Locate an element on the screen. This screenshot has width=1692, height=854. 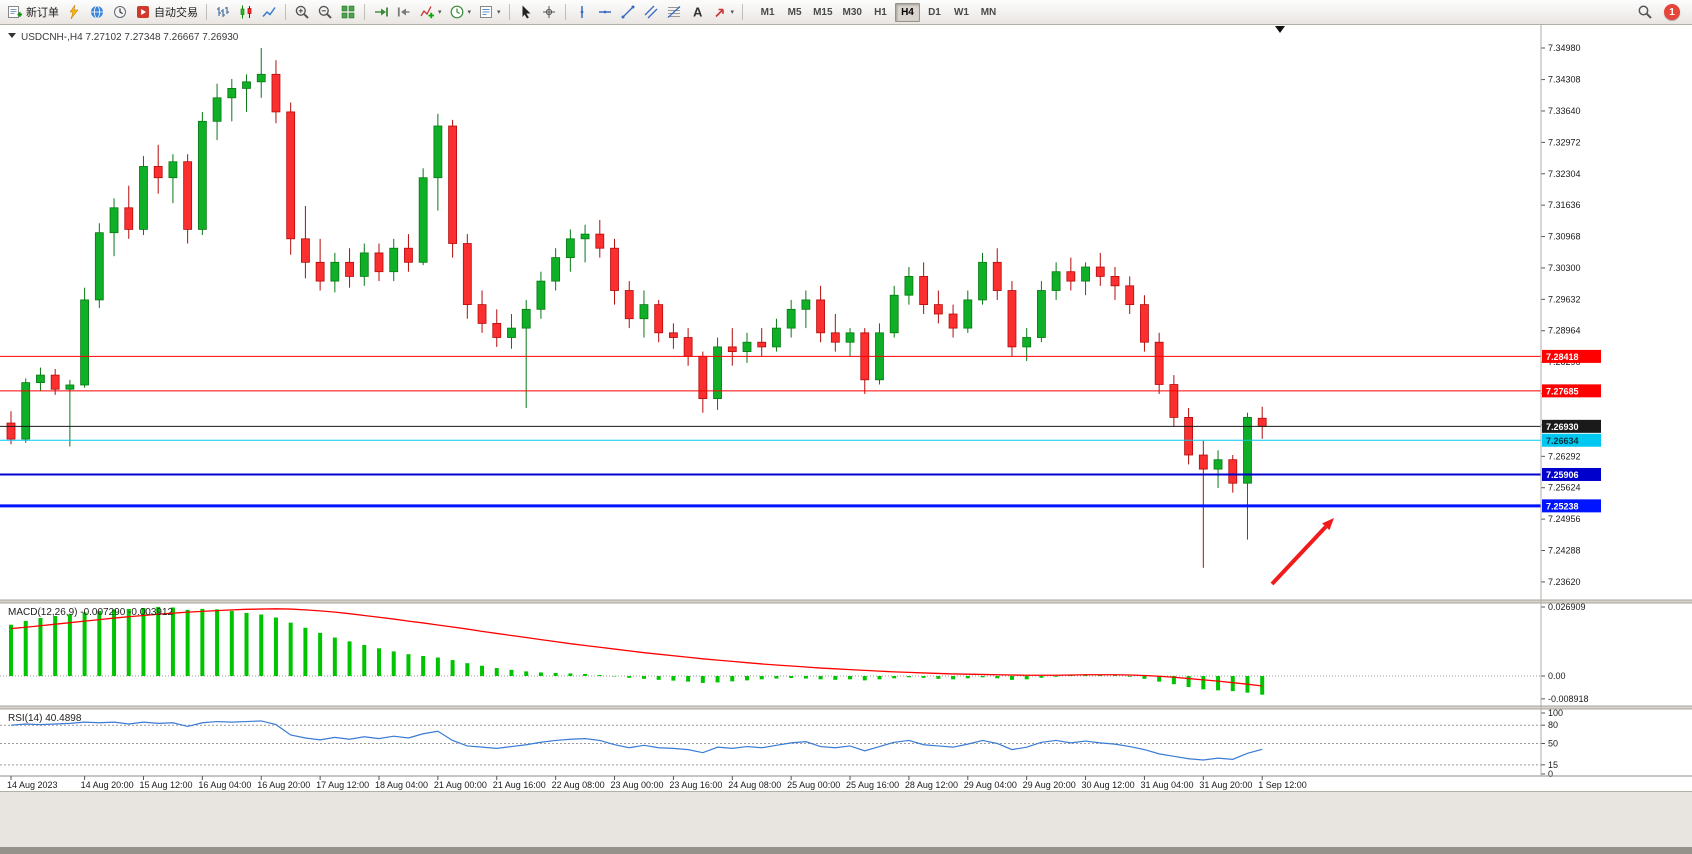
auto-trading-button: 自动交易 is located at coordinates (166, 12).